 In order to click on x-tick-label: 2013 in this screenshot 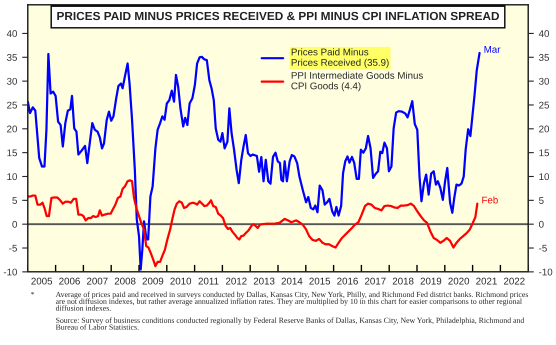, I will do `click(264, 281)`.